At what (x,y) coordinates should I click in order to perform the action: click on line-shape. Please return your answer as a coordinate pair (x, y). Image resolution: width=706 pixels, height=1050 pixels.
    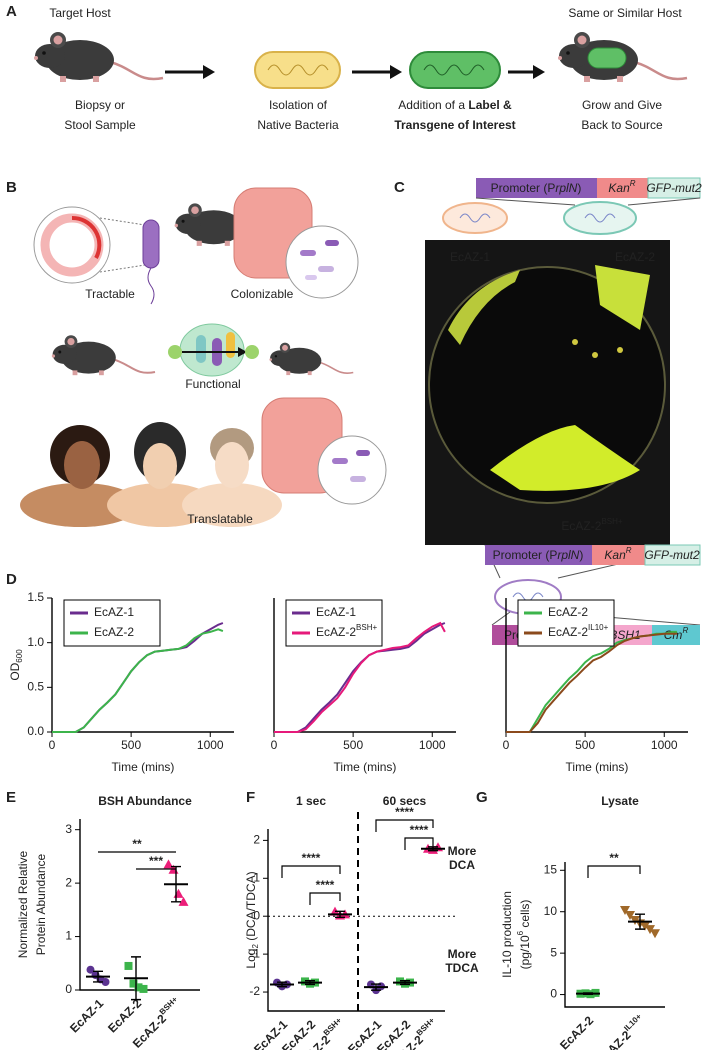
    Looking at the image, I should click on (664, 201).